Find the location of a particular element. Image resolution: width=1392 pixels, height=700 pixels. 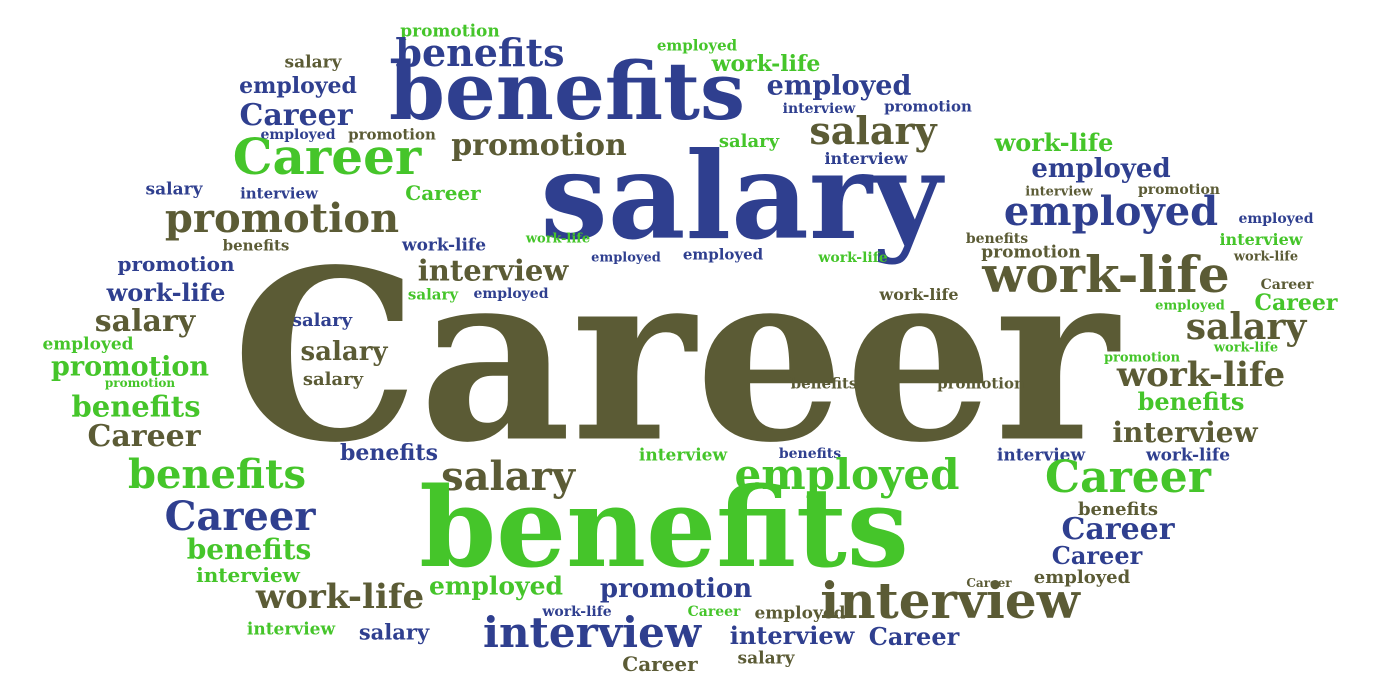

word-benefits-large: benefits is located at coordinates (567, 91).